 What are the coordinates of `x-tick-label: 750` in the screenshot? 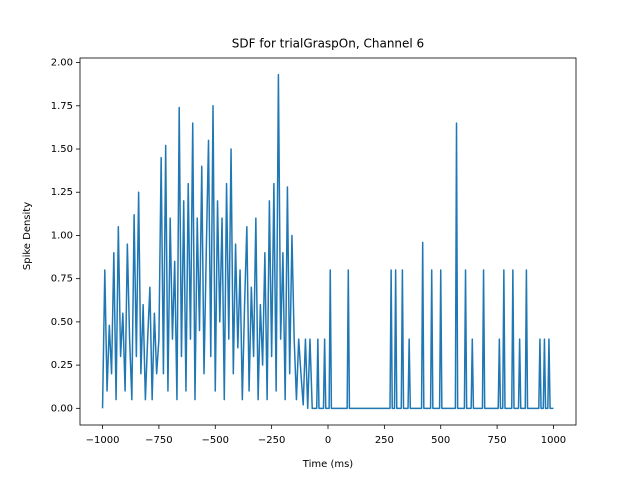 It's located at (497, 440).